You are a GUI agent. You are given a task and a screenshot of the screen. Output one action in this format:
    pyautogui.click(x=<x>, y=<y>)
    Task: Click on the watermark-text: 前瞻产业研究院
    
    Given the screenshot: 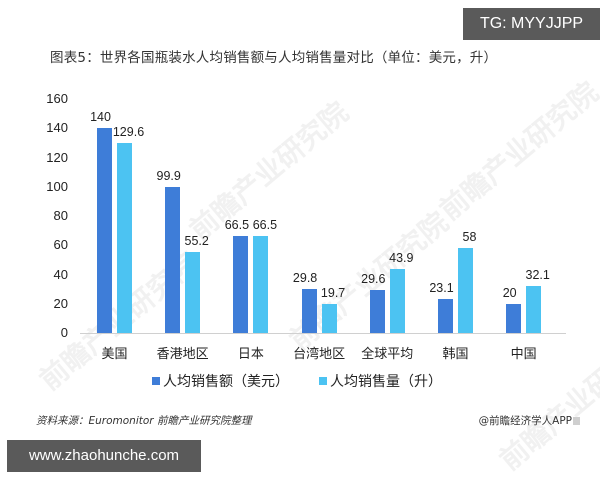 What is the action you would take?
    pyautogui.click(x=516, y=151)
    